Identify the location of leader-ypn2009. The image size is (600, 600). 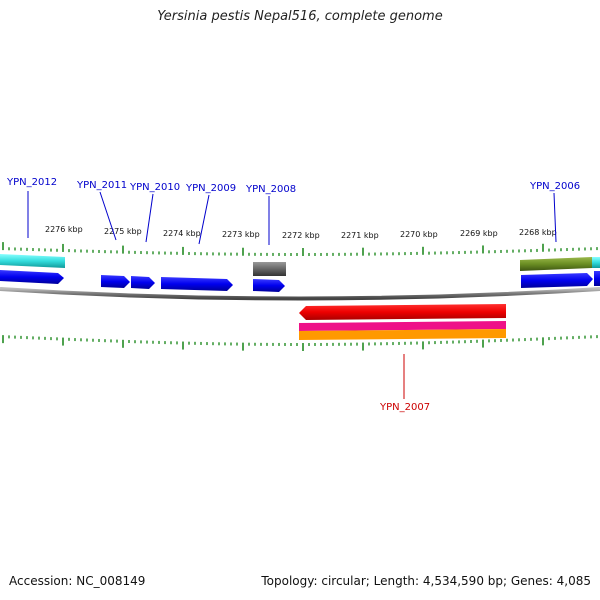
(204, 219).